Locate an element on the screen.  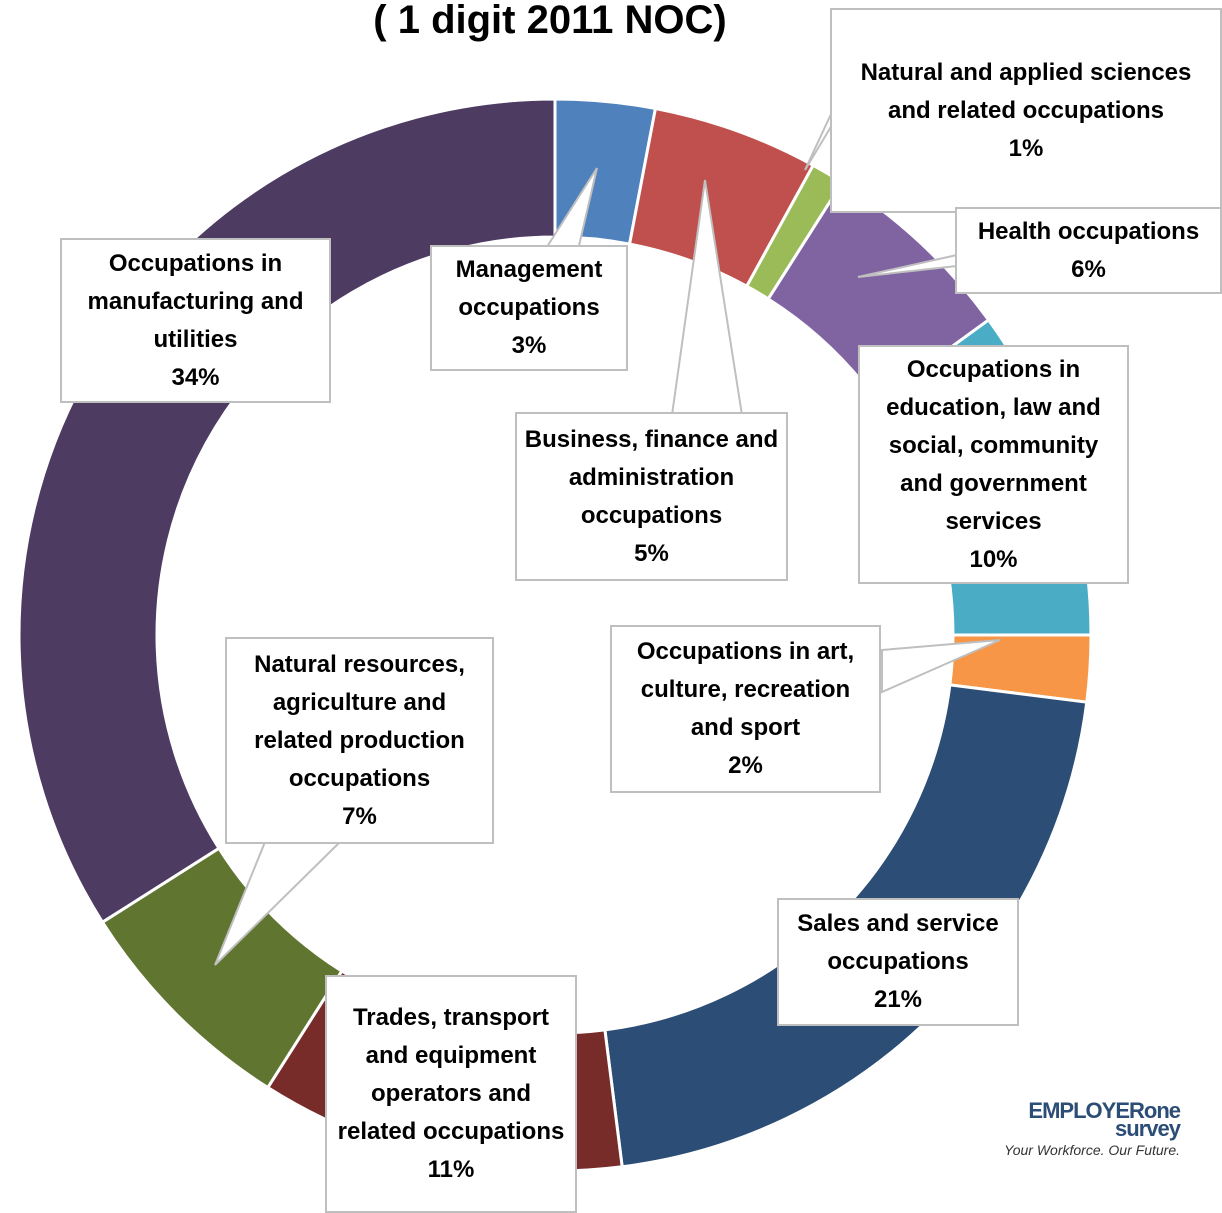
value-label: 5% is located at coordinates (651, 553).